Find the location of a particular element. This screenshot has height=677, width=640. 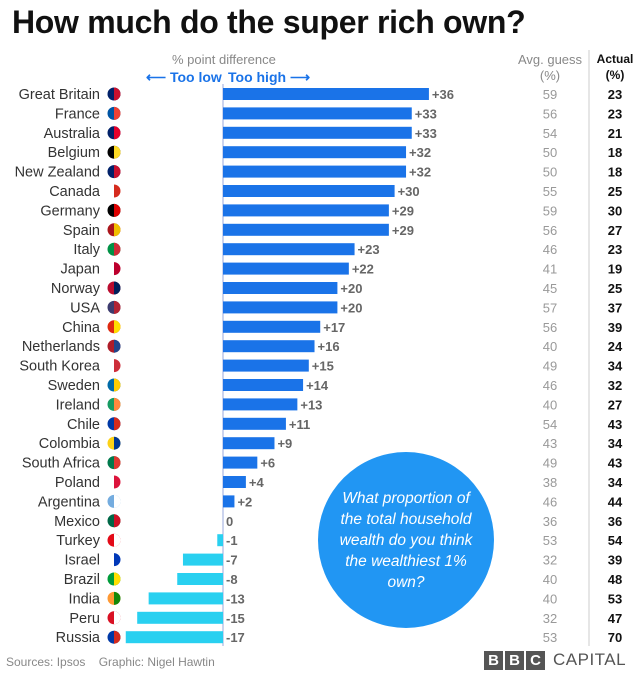

avg-guess-value: 55 is located at coordinates (550, 191).